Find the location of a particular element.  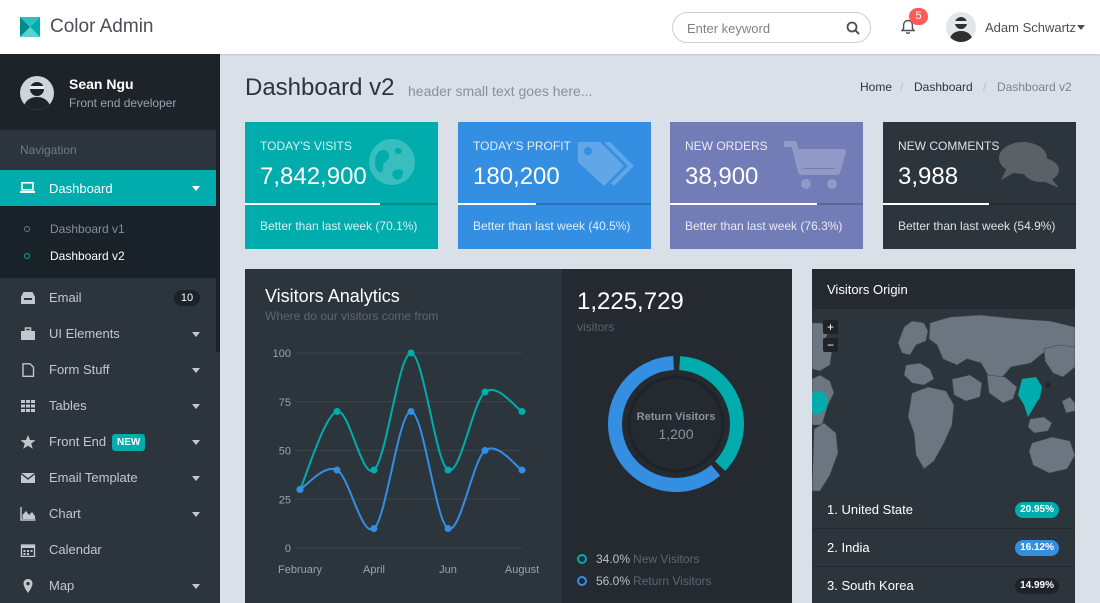

line-chart: 0 25 50 75 100 February April Jun August is located at coordinates (406, 462).